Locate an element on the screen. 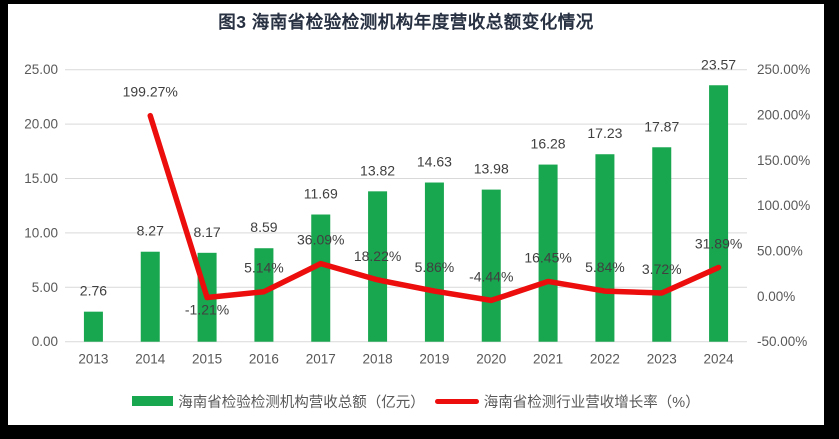  line-label-2021: 16.45% is located at coordinates (547, 257).